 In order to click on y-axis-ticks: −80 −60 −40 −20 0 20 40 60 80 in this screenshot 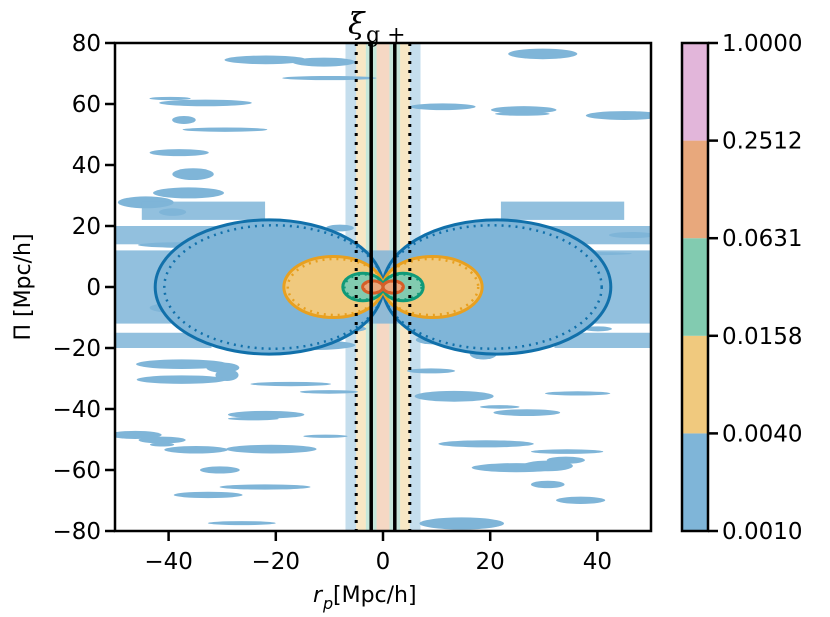, I will do `click(83, 288)`.